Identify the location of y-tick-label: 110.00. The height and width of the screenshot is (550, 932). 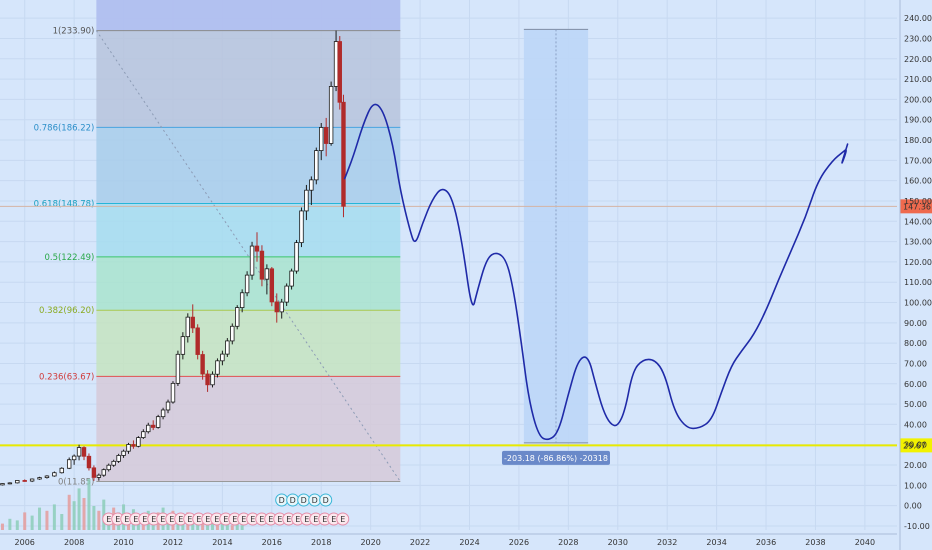
(918, 282).